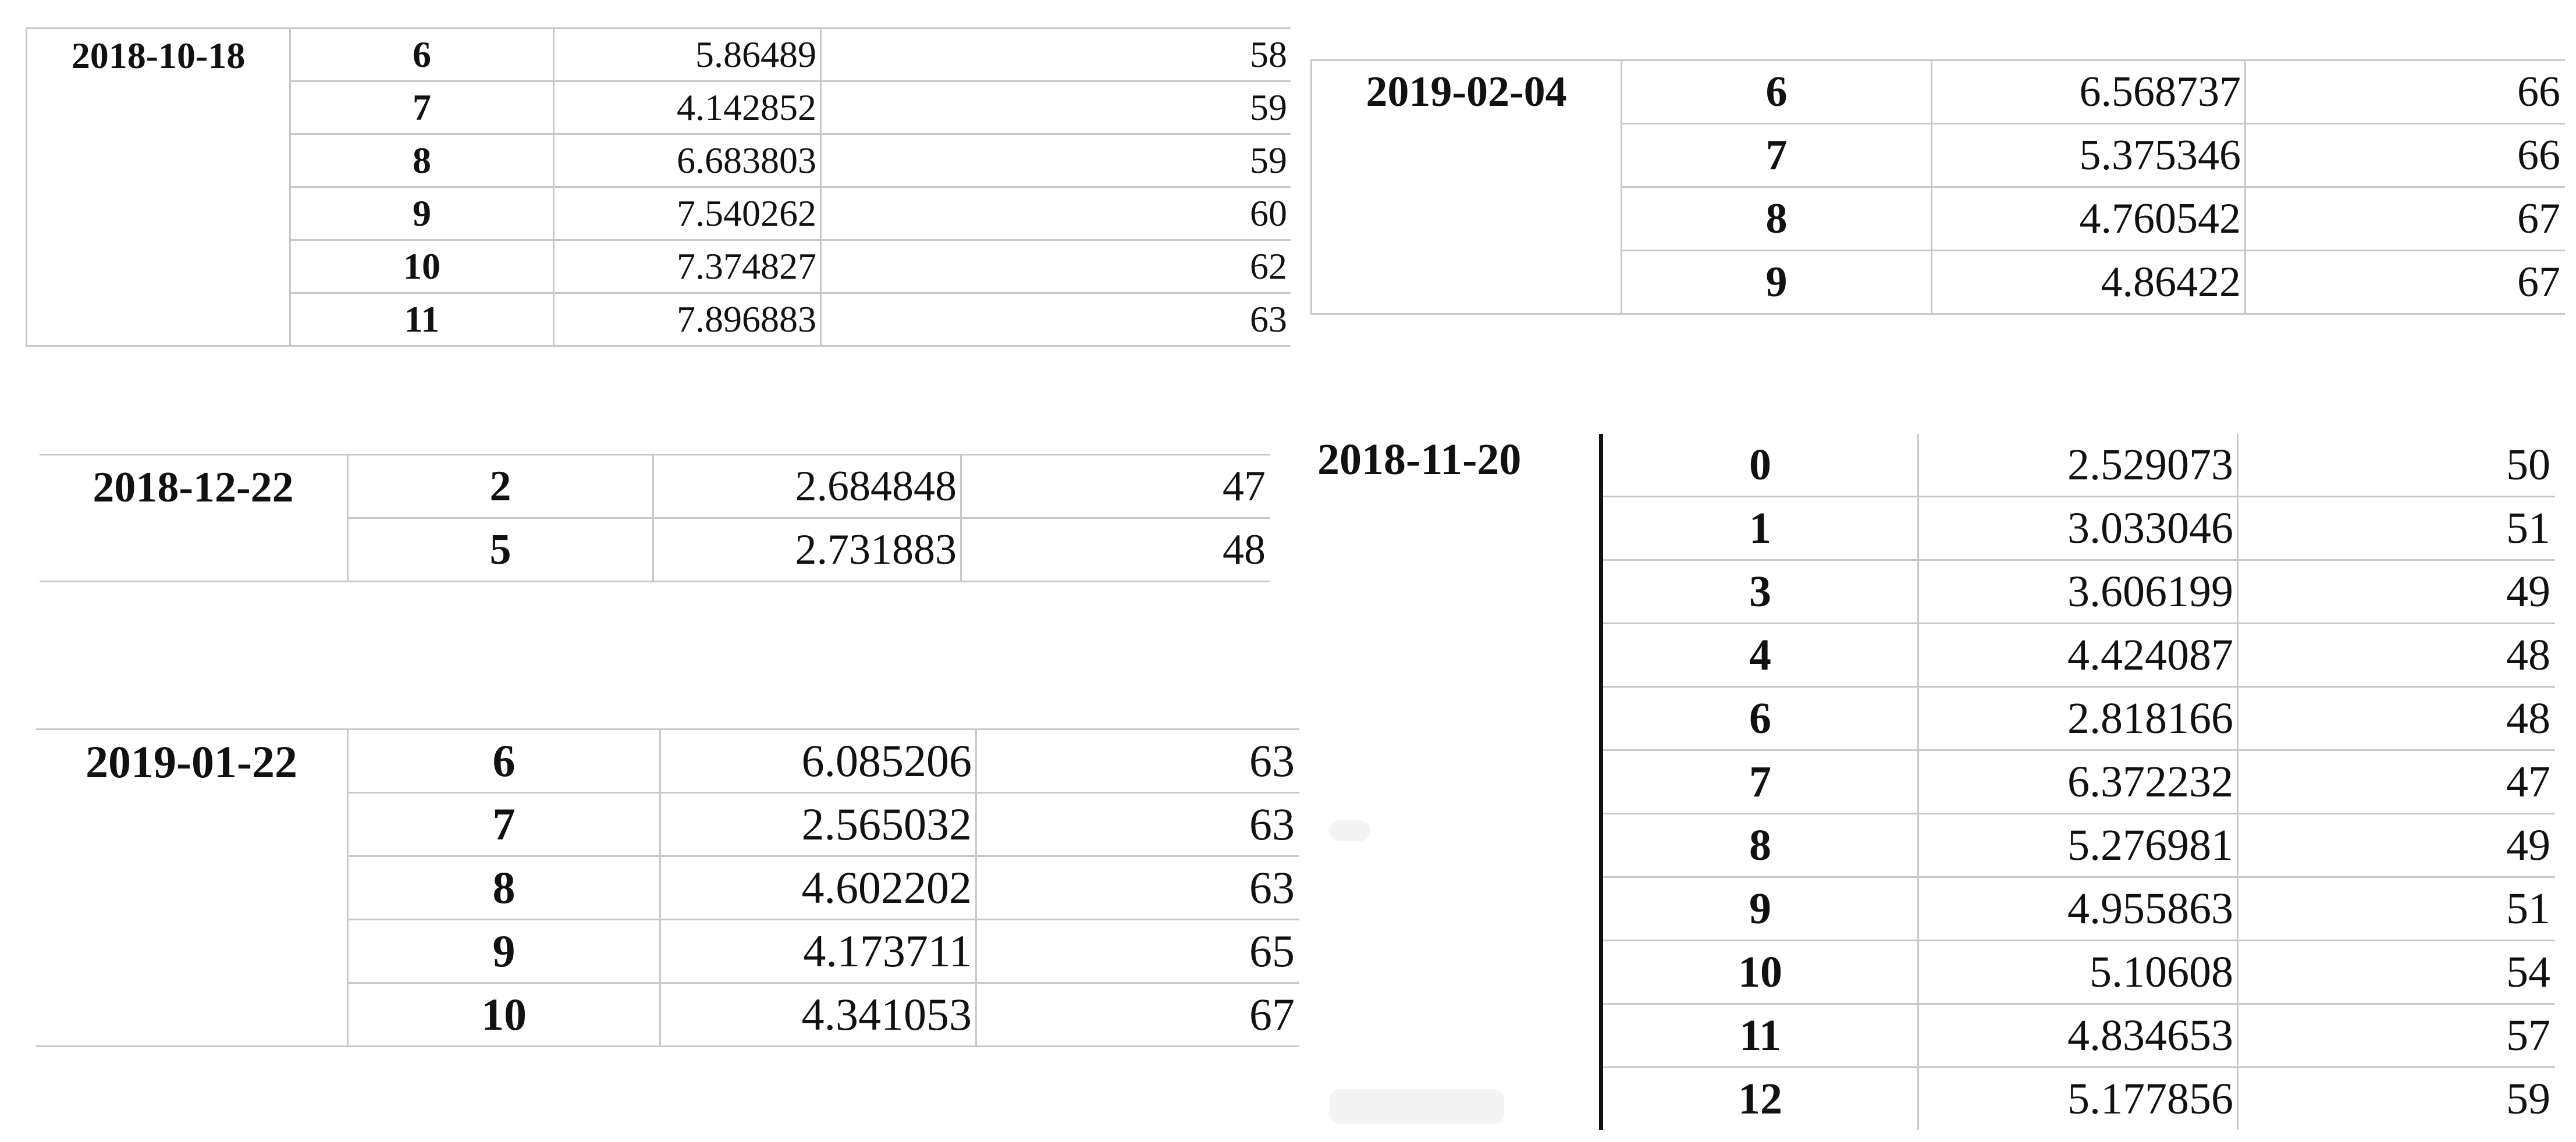  What do you see at coordinates (818, 951) in the screenshot?
I see `value-cell: 4.173711` at bounding box center [818, 951].